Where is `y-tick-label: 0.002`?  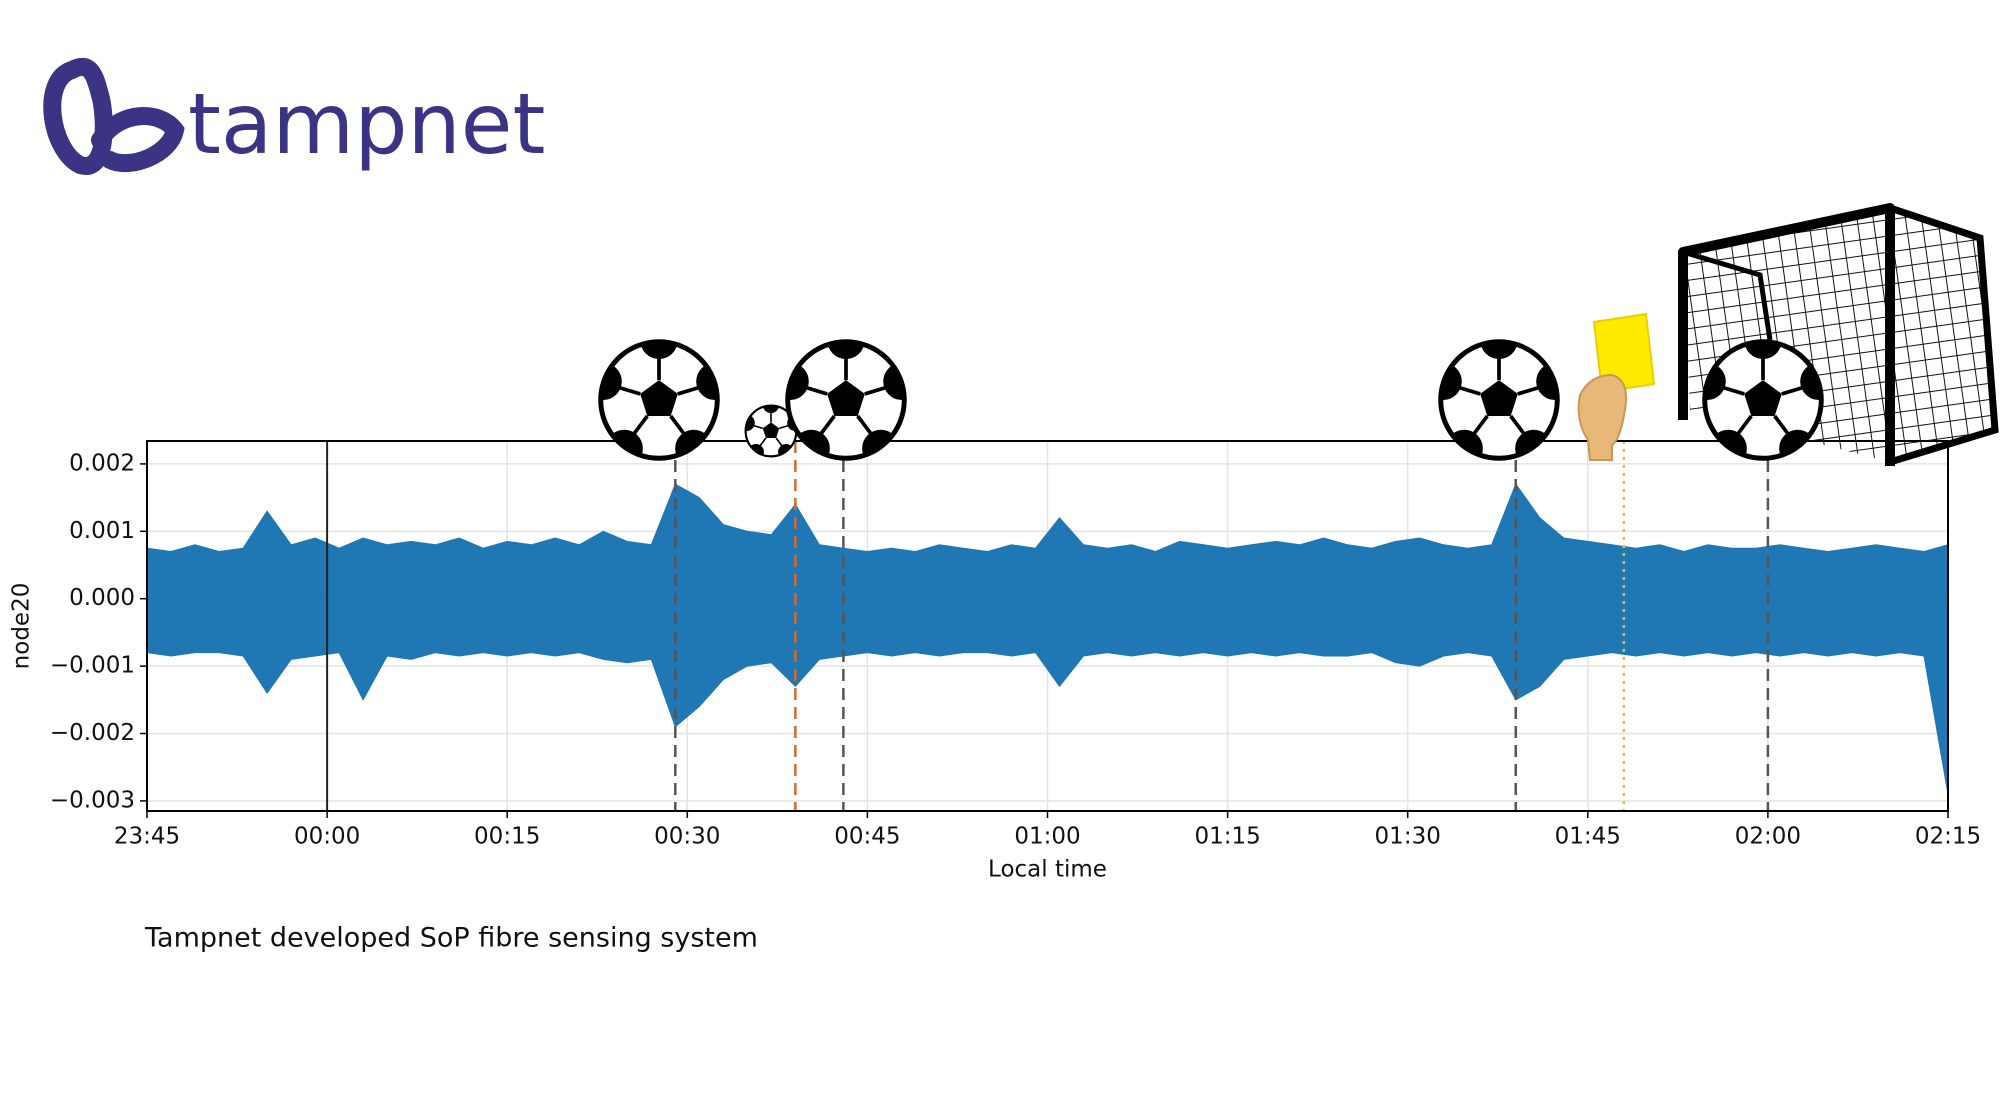
y-tick-label: 0.002 is located at coordinates (102, 463).